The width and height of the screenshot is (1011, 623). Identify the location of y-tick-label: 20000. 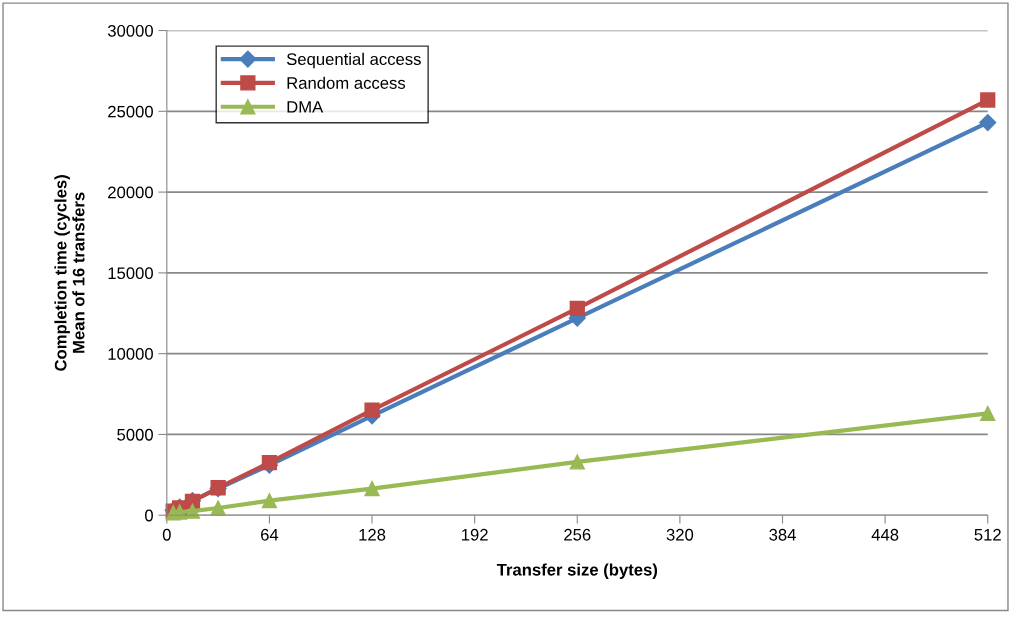
(130, 192).